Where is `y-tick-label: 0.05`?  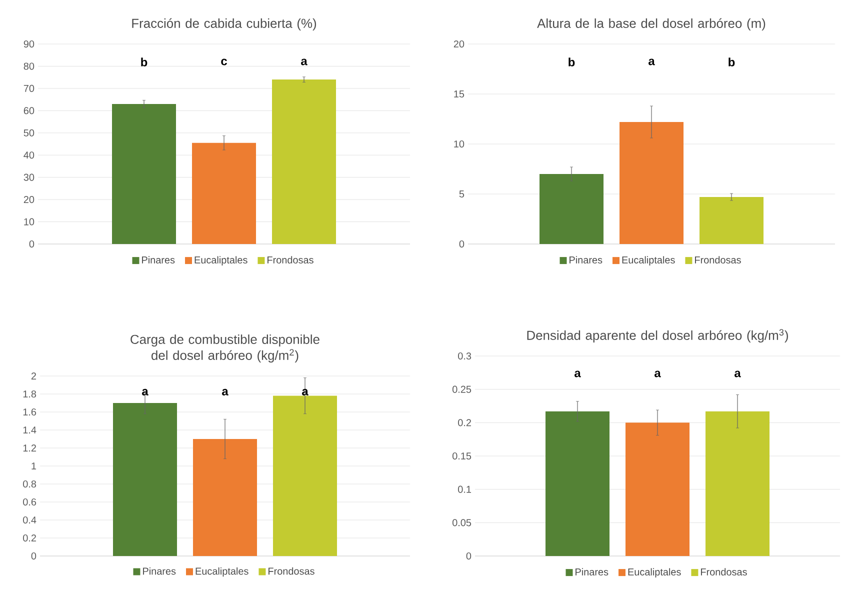 y-tick-label: 0.05 is located at coordinates (462, 522).